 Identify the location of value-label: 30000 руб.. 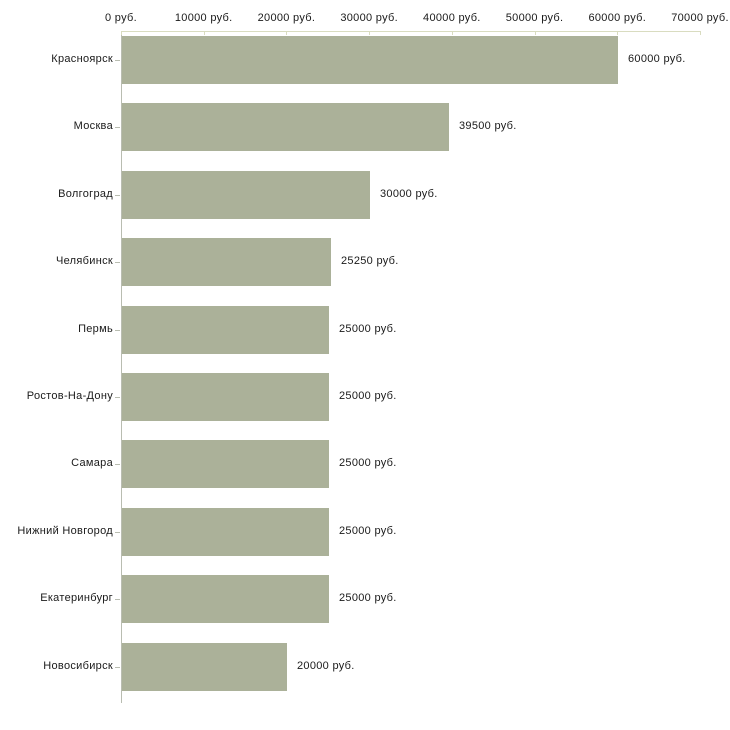
(409, 193).